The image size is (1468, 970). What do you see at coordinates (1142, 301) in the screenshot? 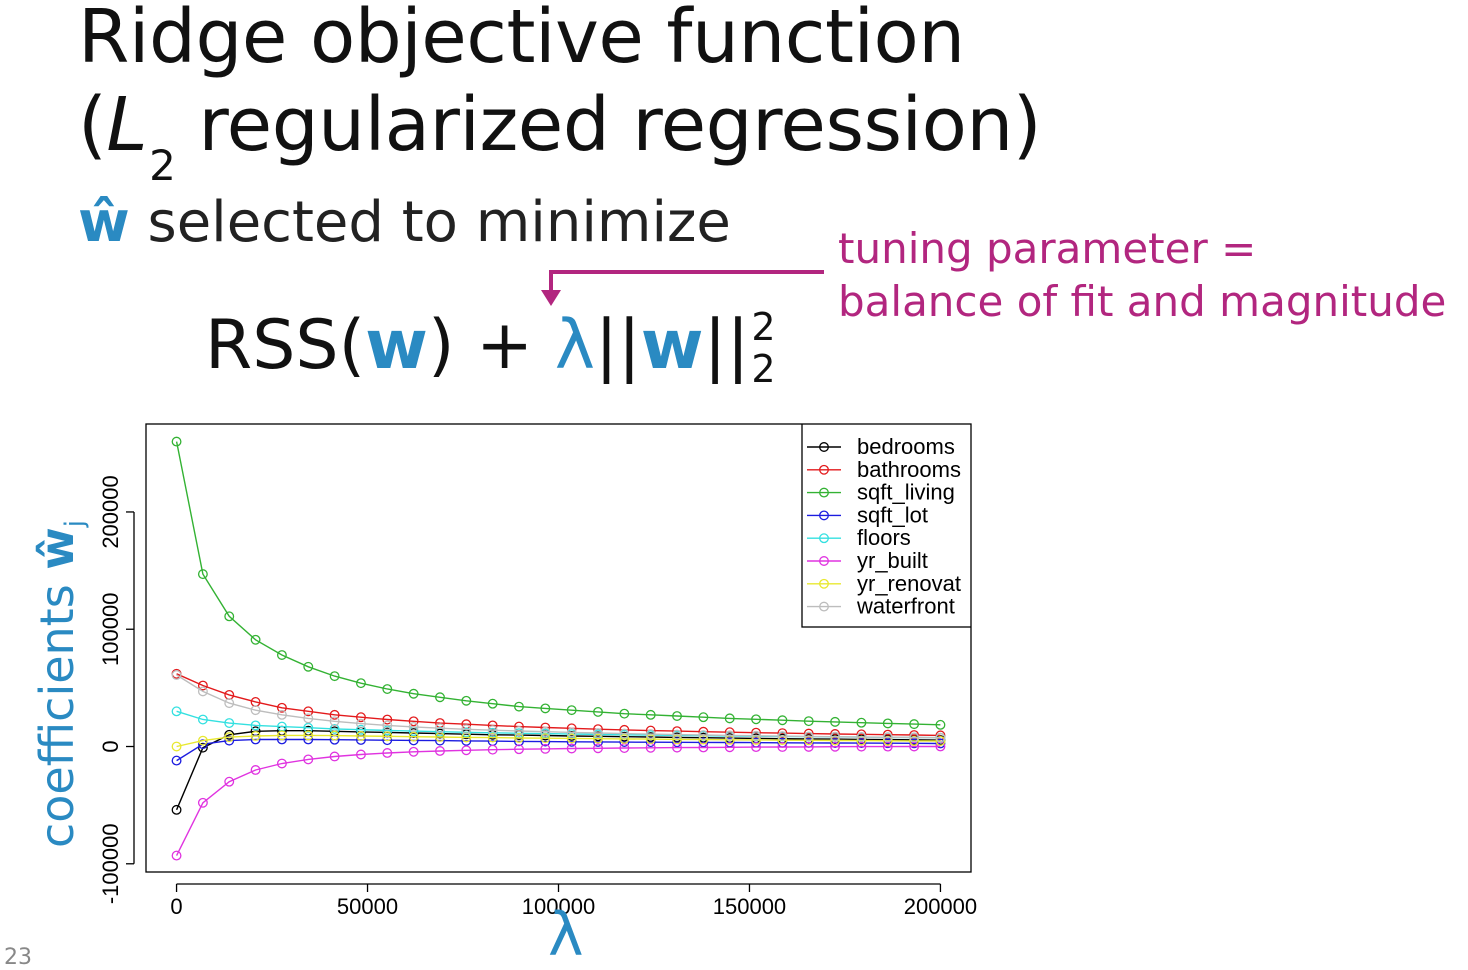
I see `annotation-line2: balance of fit and magnitude` at bounding box center [1142, 301].